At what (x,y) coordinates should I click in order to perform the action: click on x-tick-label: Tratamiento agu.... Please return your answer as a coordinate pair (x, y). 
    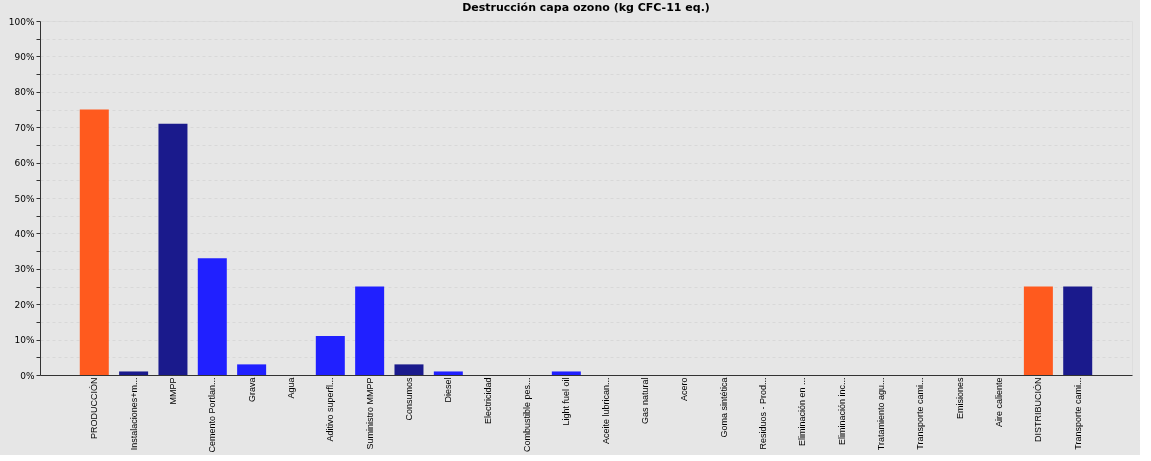
    Looking at the image, I should click on (881, 414).